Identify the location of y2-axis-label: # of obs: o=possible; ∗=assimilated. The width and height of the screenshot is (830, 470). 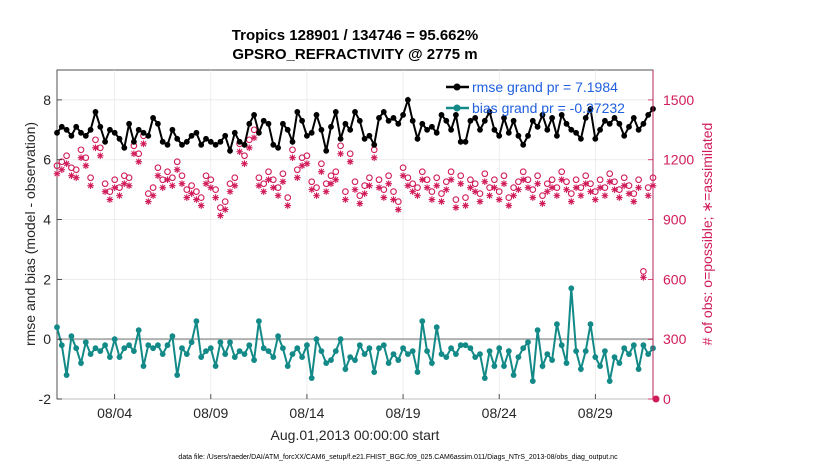
(707, 234).